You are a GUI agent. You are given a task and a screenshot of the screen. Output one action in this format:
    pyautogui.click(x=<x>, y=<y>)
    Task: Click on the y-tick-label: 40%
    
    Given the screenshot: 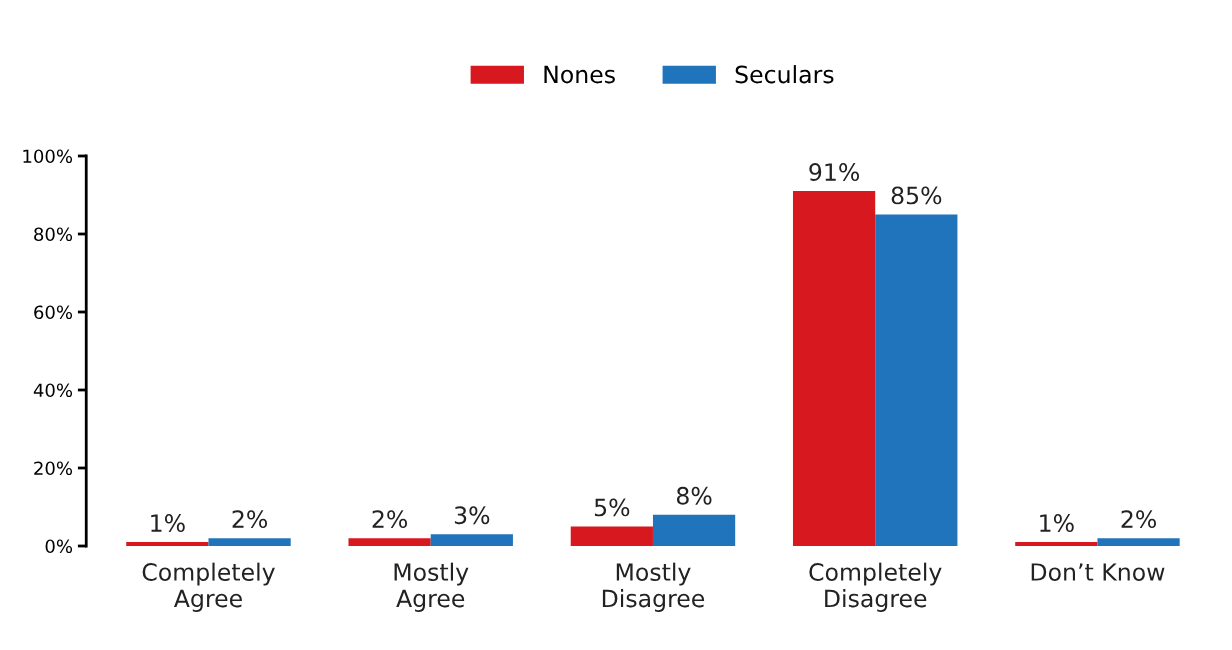 What is the action you would take?
    pyautogui.click(x=53, y=390)
    